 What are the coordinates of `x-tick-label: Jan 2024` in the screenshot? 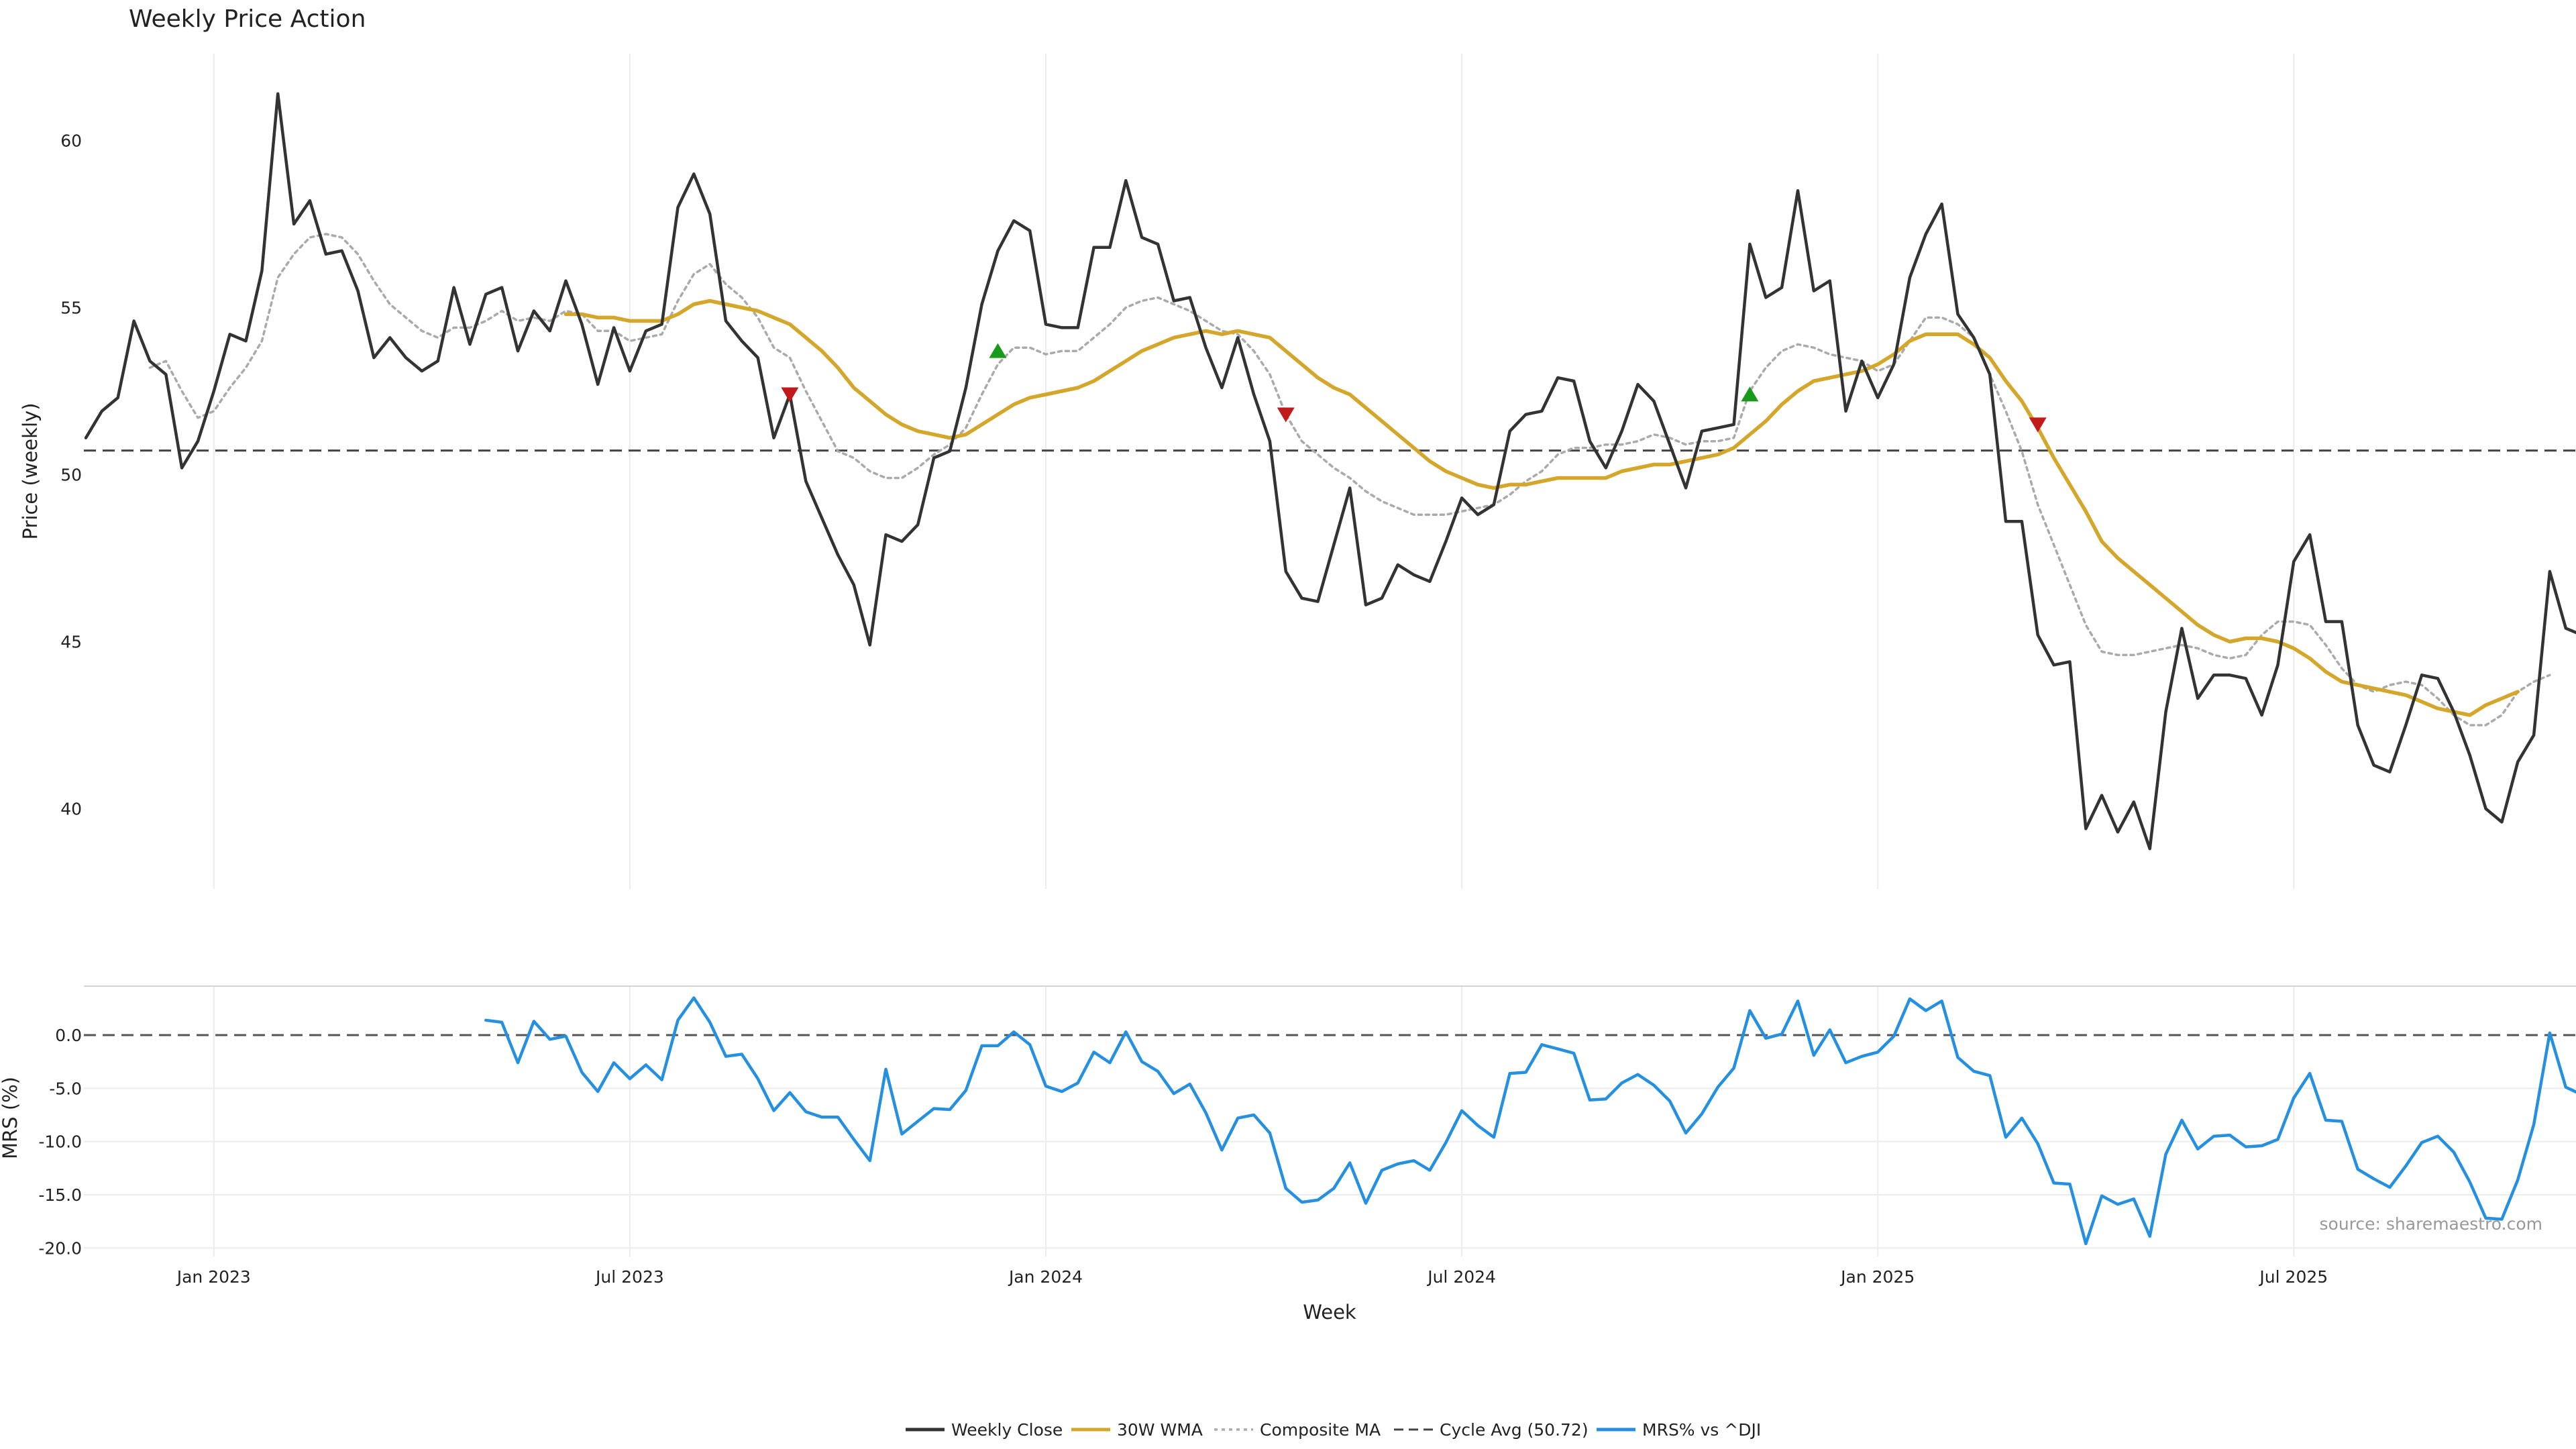 It's located at (1045, 1277).